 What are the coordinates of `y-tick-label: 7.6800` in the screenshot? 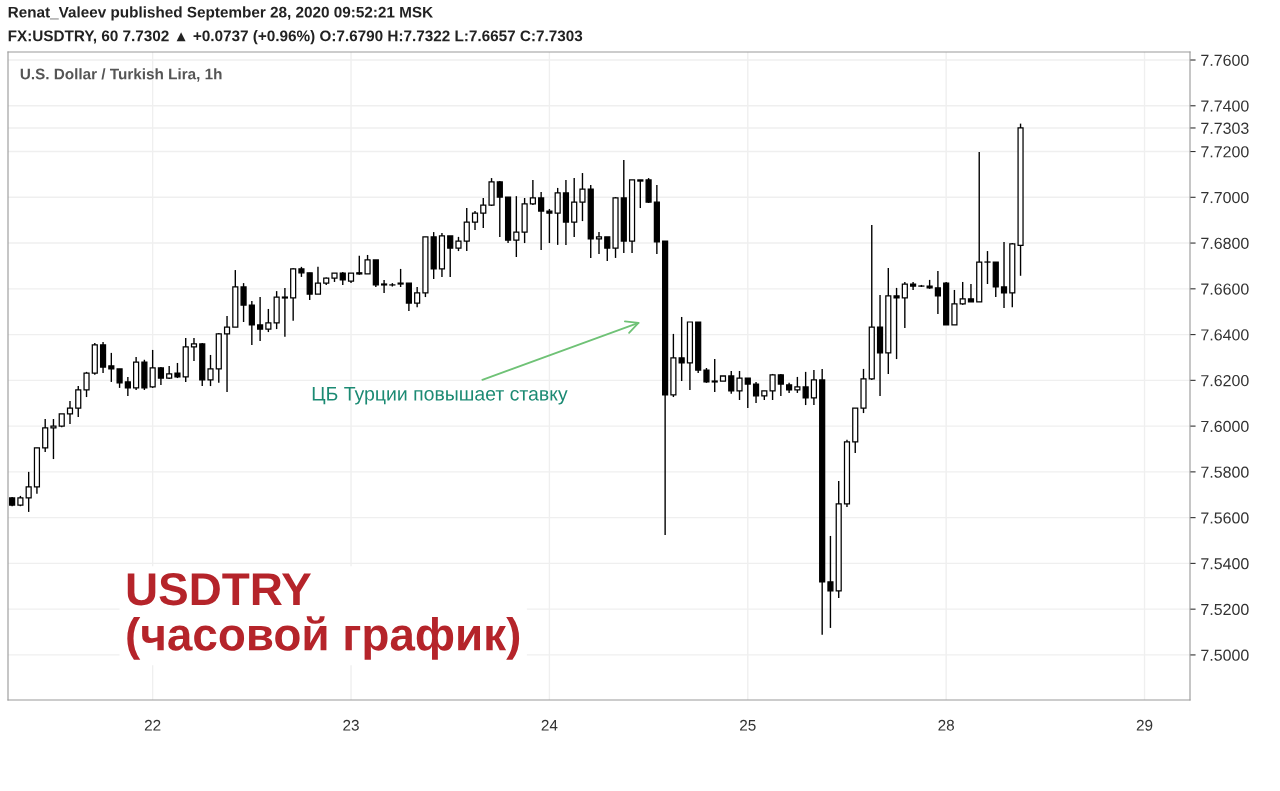 It's located at (1225, 243).